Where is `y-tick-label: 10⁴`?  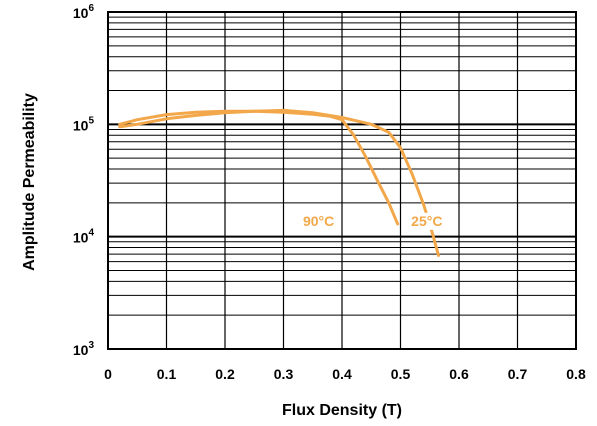
y-tick-label: 10⁴ is located at coordinates (84, 237).